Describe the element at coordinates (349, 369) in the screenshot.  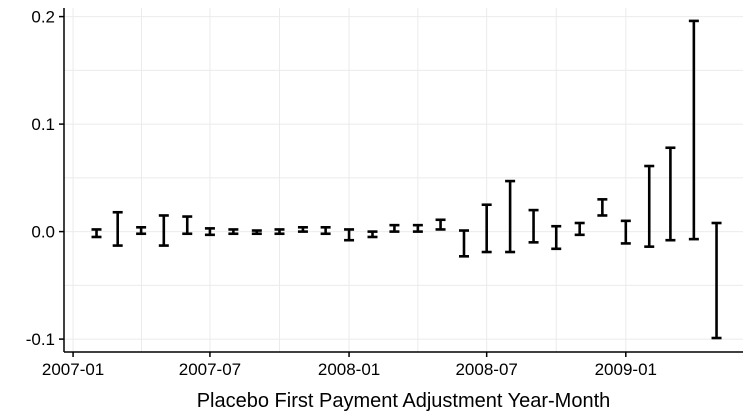
I see `x-tick-label: 2008-01` at that location.